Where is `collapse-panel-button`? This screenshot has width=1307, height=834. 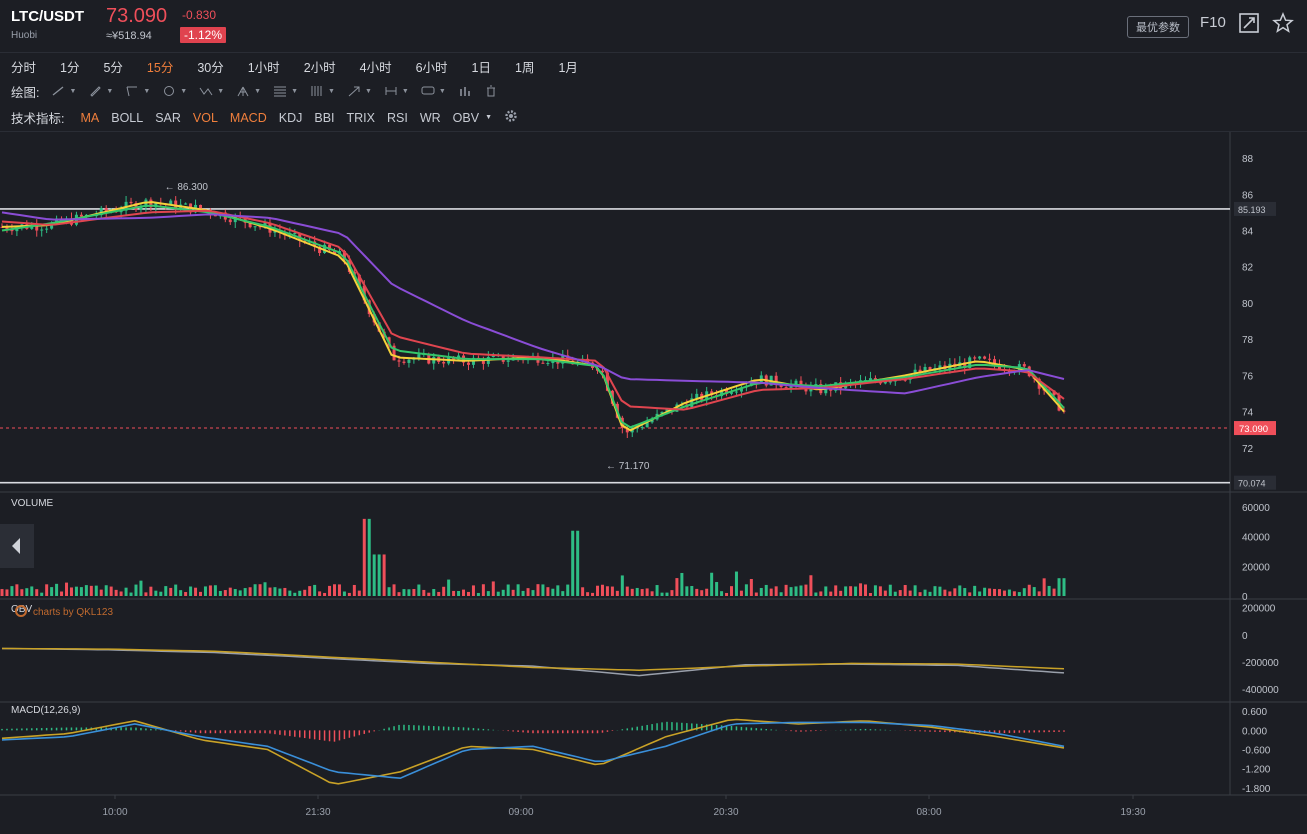
collapse-panel-button is located at coordinates (17, 546).